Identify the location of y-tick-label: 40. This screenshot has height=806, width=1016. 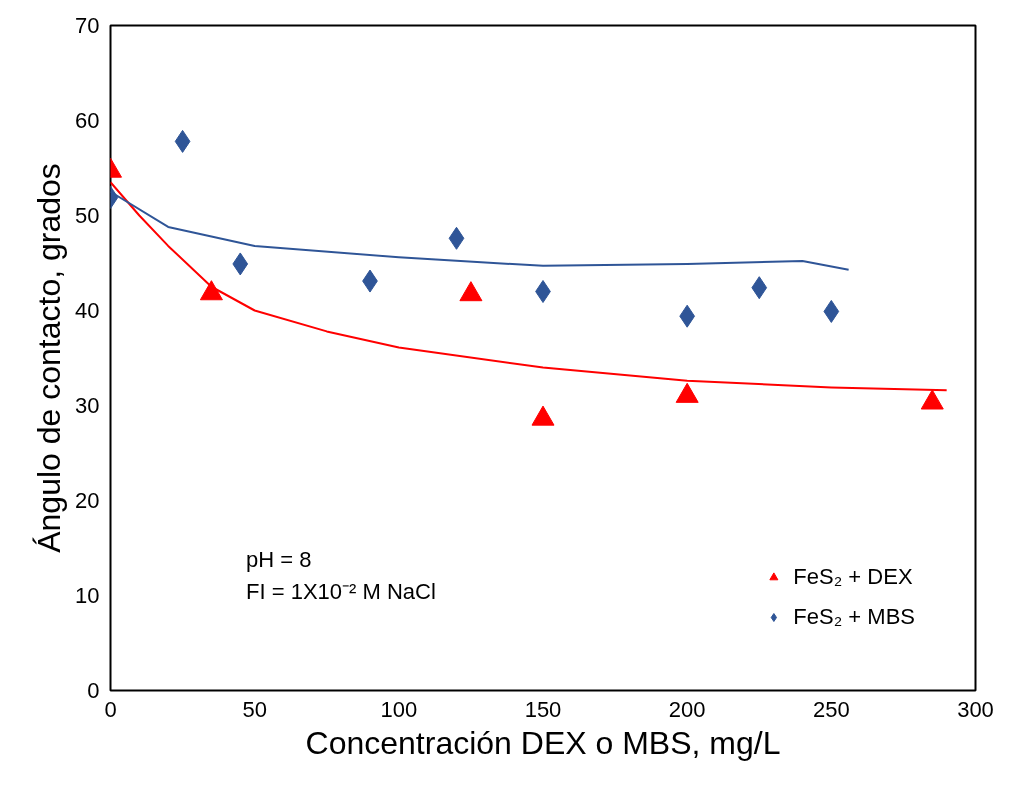
(87, 310).